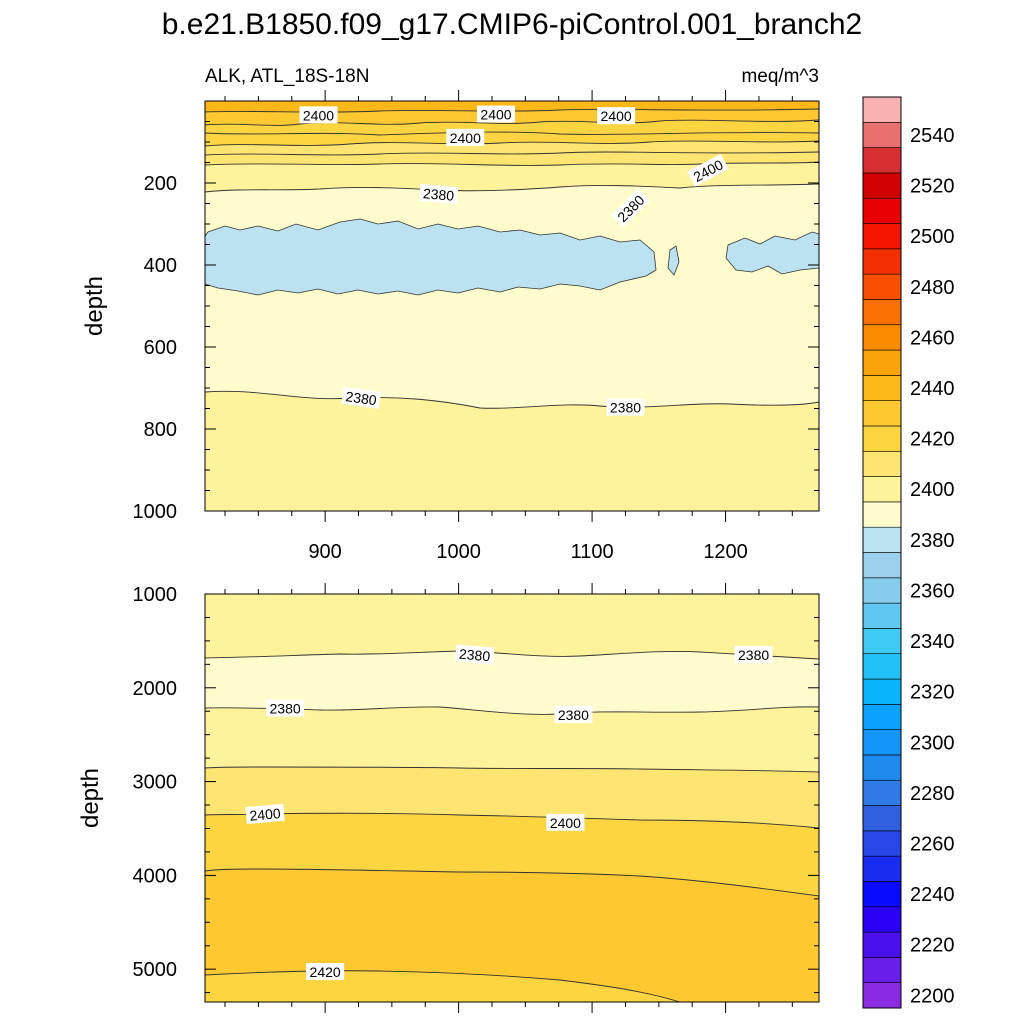 The width and height of the screenshot is (1024, 1024). Describe the element at coordinates (932, 541) in the screenshot. I see `colorbar-label: 2380` at that location.